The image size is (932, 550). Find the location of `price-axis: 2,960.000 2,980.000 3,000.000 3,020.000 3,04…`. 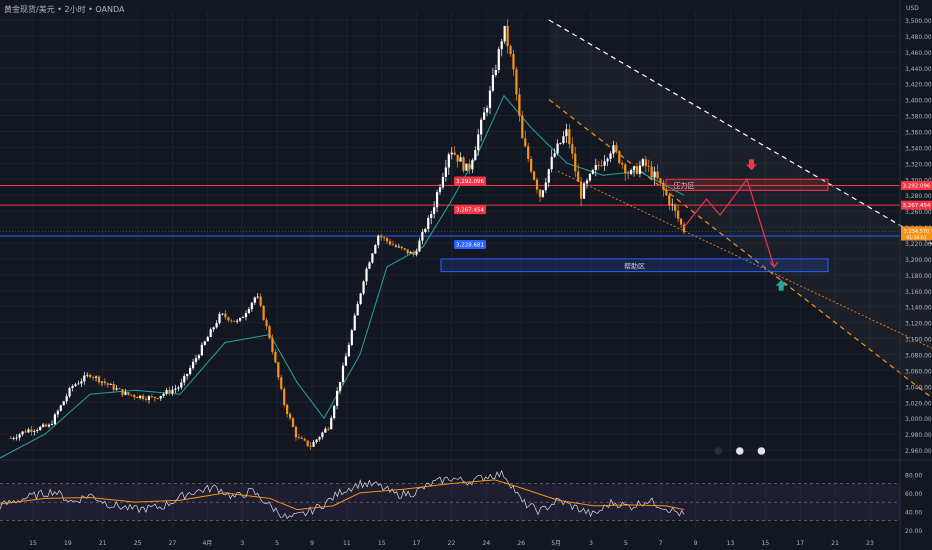

price-axis: 2,960.000 2,980.000 3,000.000 3,020.000 3,04… is located at coordinates (915, 275).